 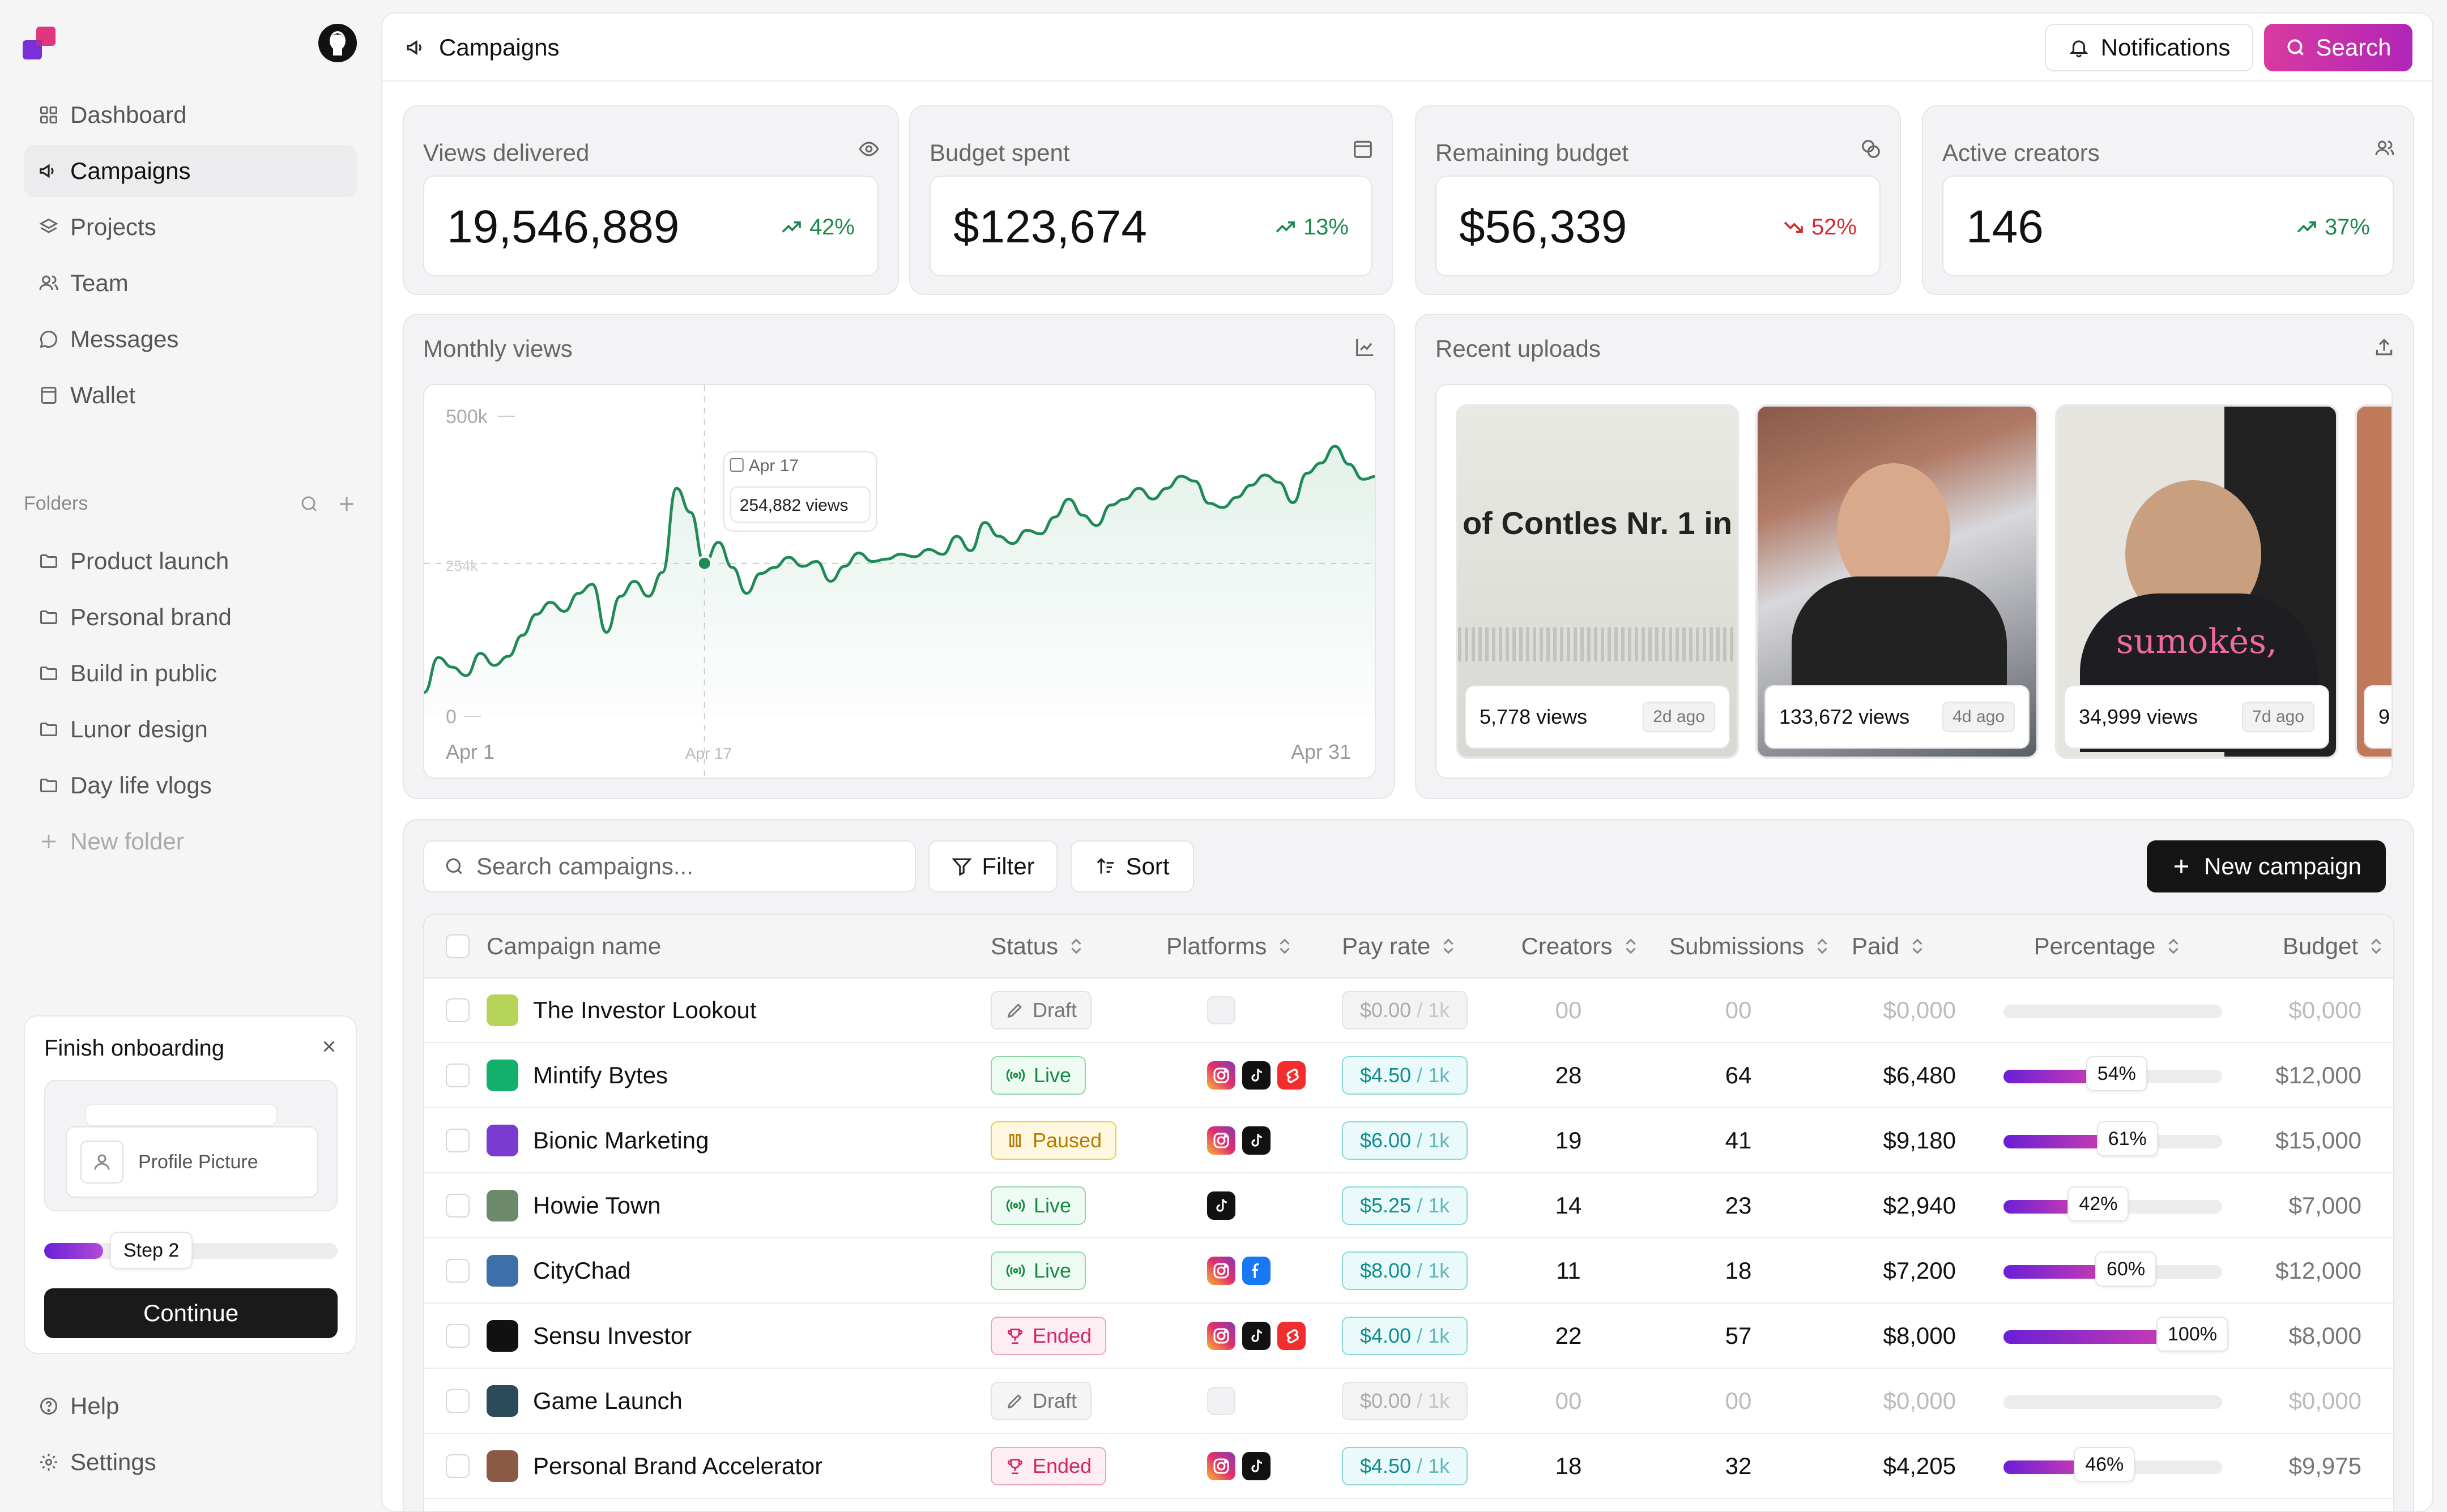 What do you see at coordinates (192, 1162) in the screenshot?
I see `profile-picture-card: Profile Picture` at bounding box center [192, 1162].